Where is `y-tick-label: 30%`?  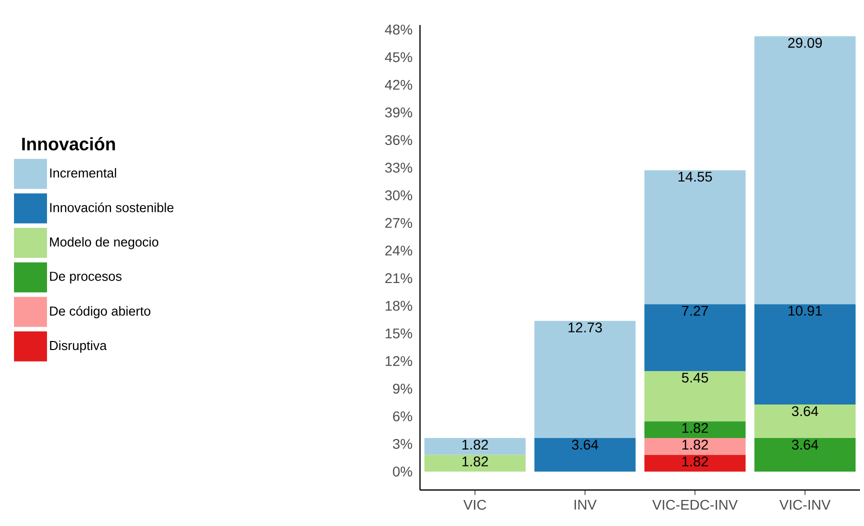 y-tick-label: 30% is located at coordinates (398, 195).